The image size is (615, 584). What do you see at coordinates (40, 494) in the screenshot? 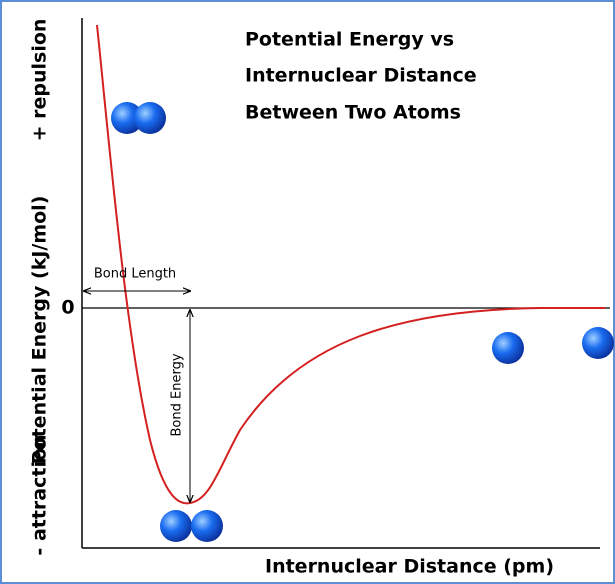
I see `attraction-label: - attraction` at bounding box center [40, 494].